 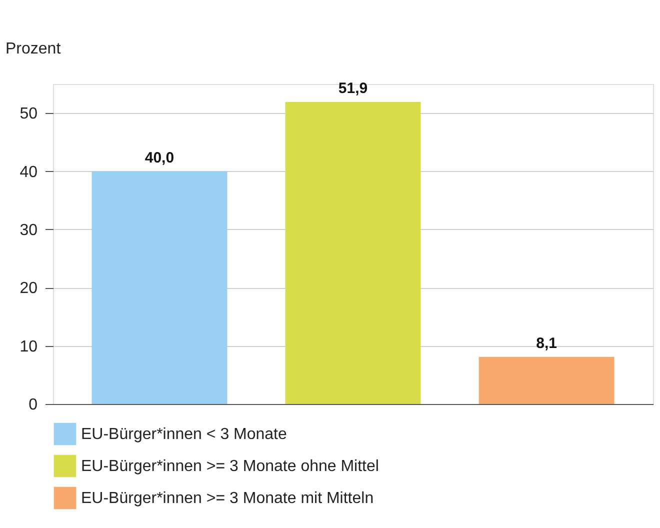 I want to click on data-label: 40,0, so click(x=159, y=157).